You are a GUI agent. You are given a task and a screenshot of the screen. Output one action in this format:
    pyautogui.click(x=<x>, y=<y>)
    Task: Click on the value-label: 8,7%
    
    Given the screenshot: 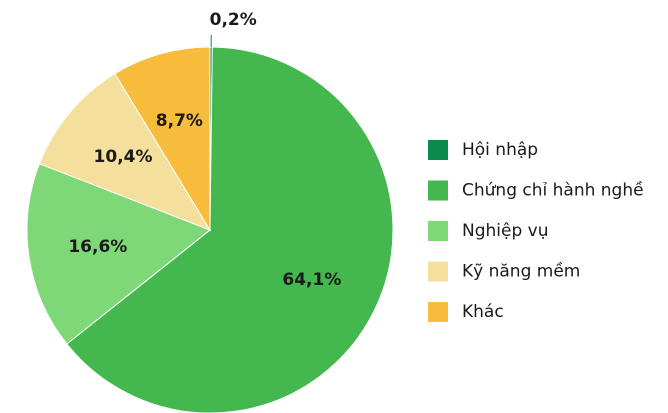 What is the action you would take?
    pyautogui.click(x=179, y=121)
    